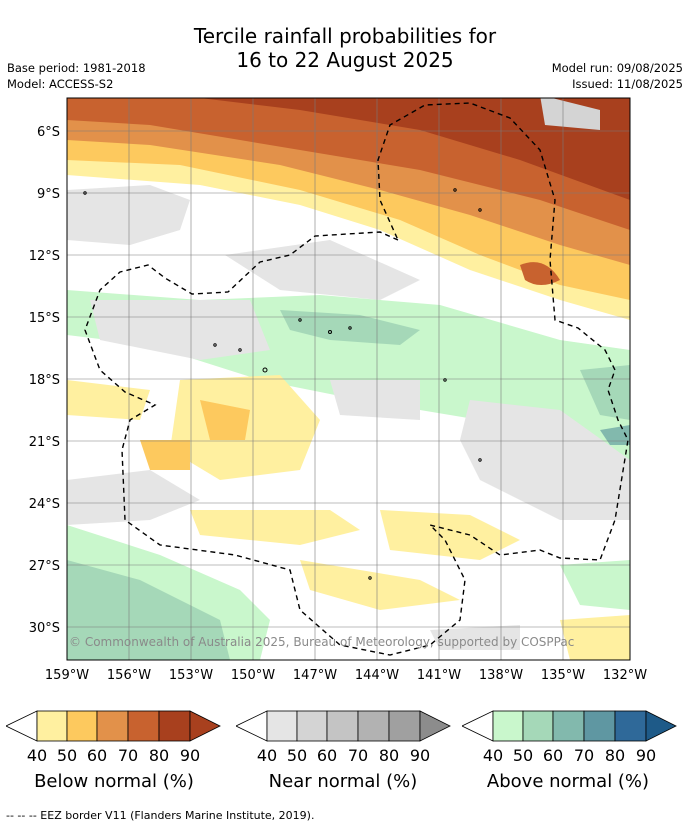 The width and height of the screenshot is (690, 827). Describe the element at coordinates (627, 84) in the screenshot. I see `issued-date: Issued: 11/08/2025` at that location.